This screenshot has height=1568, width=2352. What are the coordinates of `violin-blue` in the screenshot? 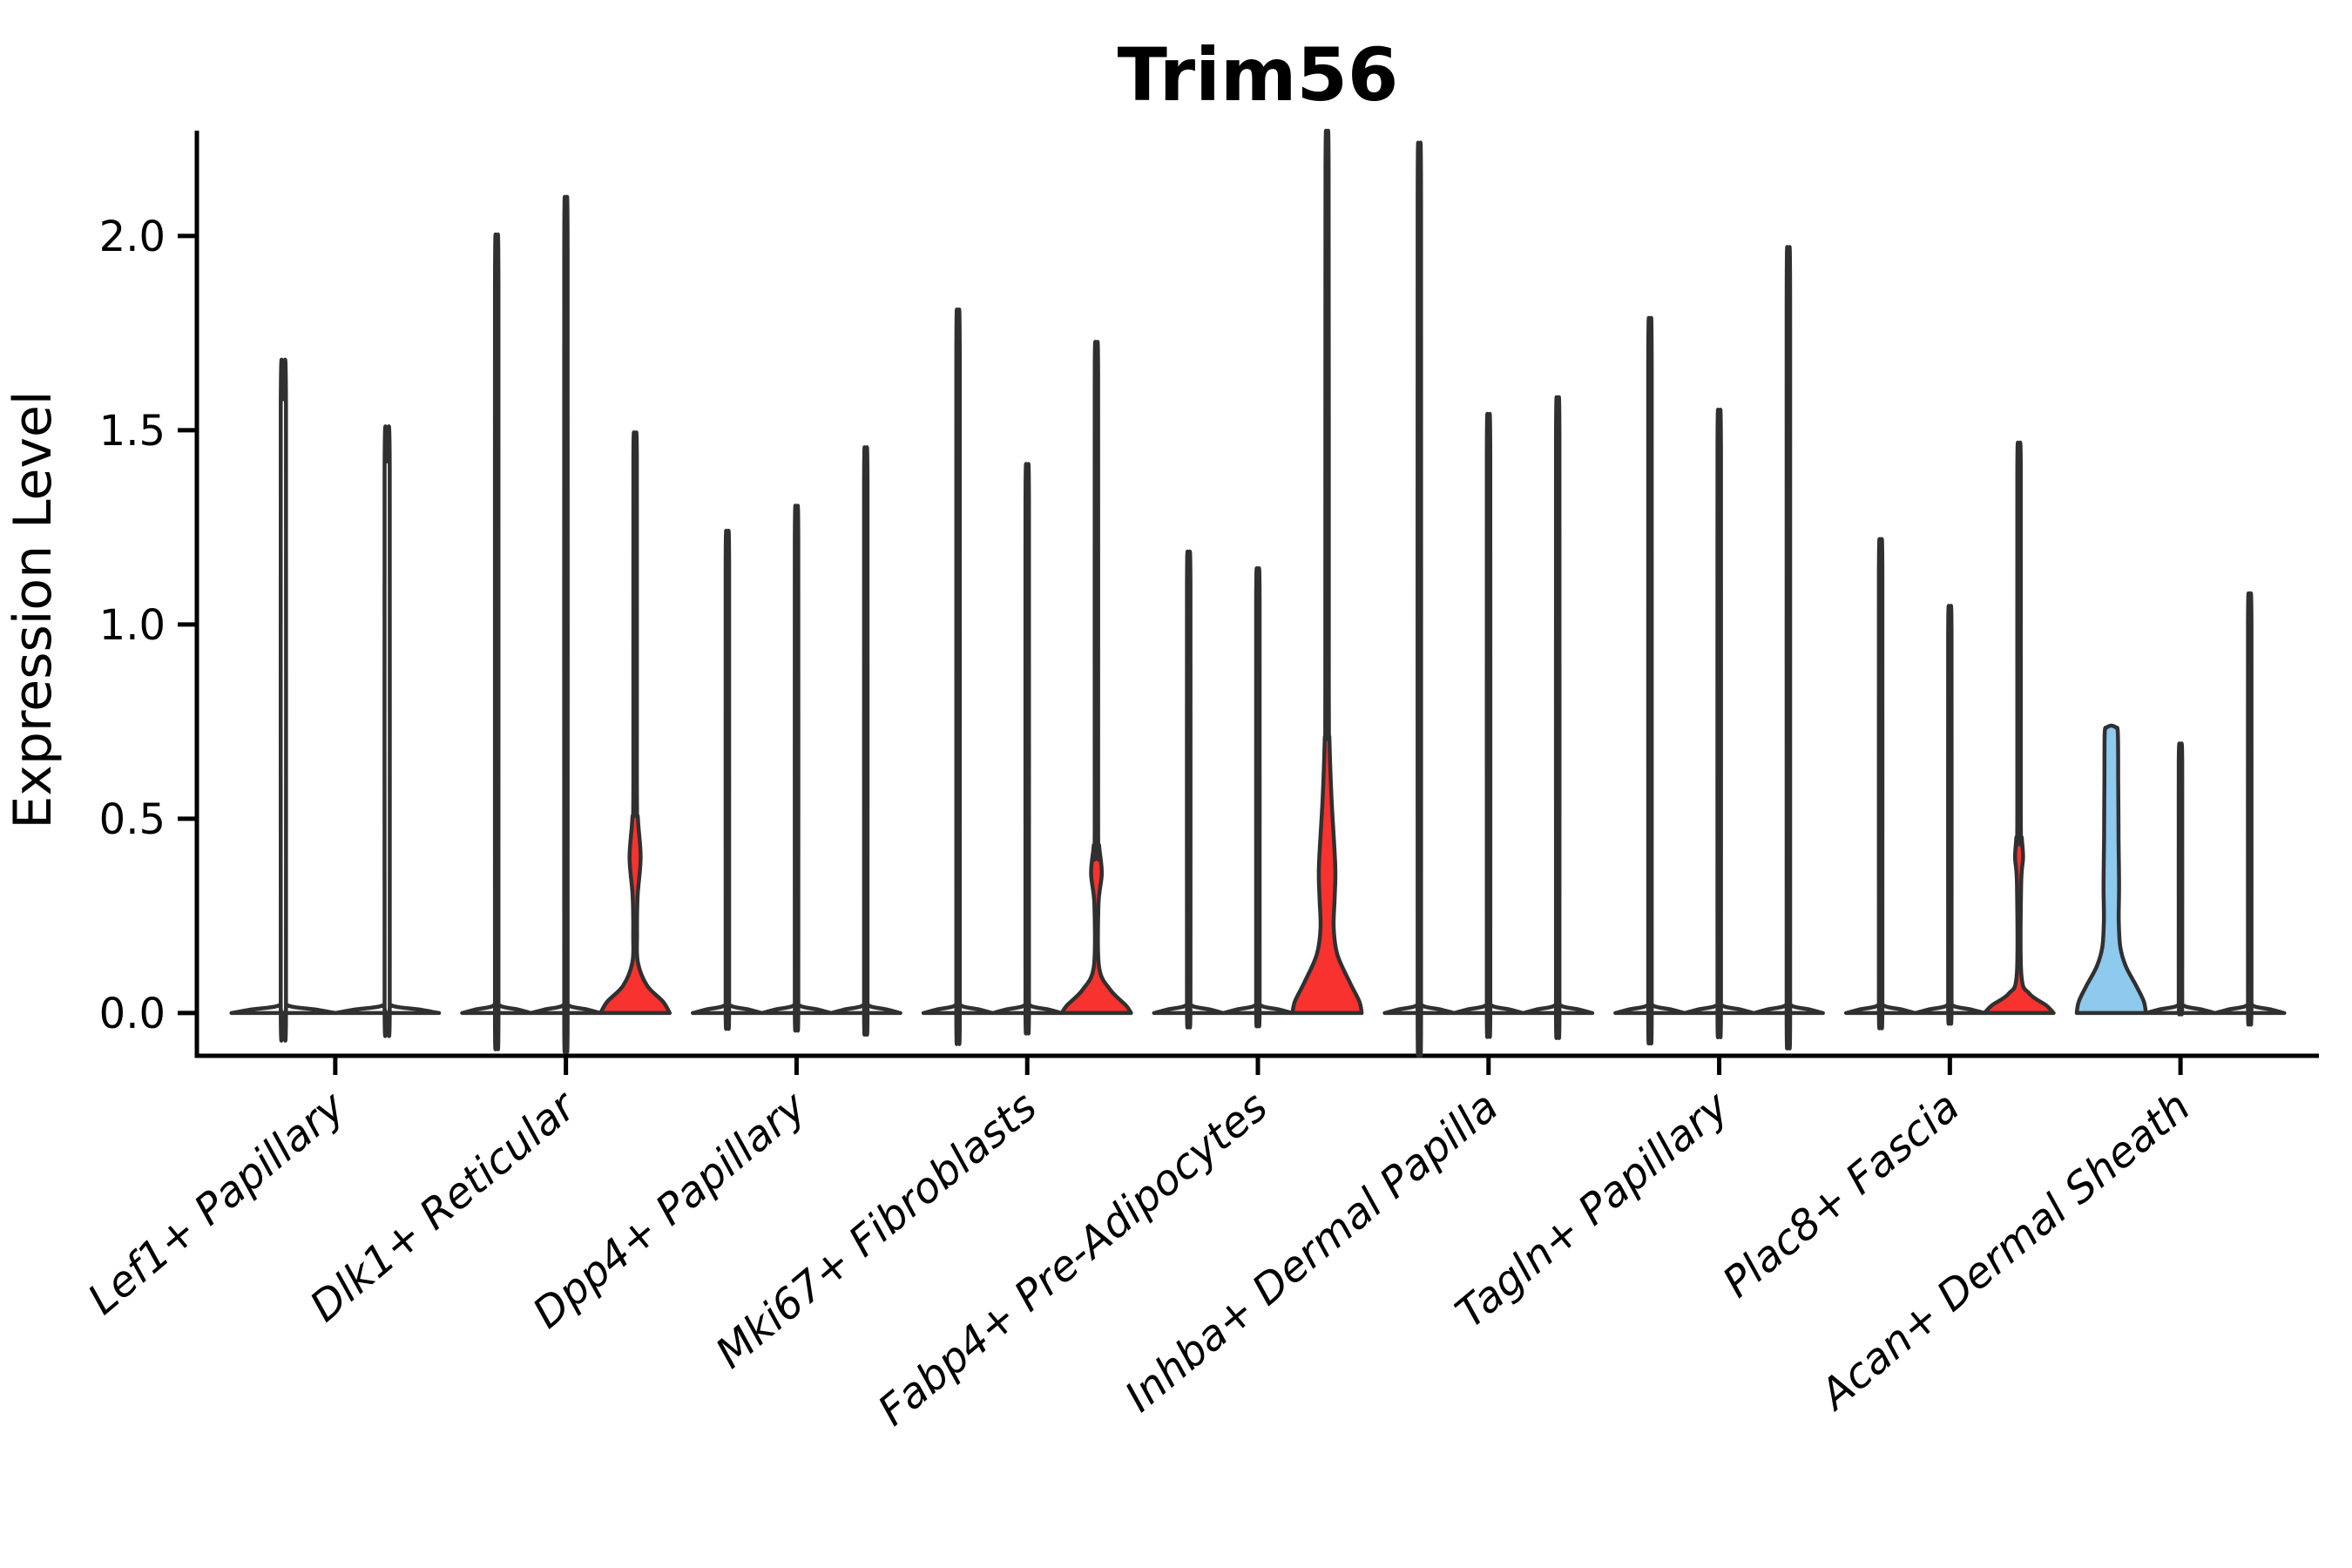 It's located at (2111, 869).